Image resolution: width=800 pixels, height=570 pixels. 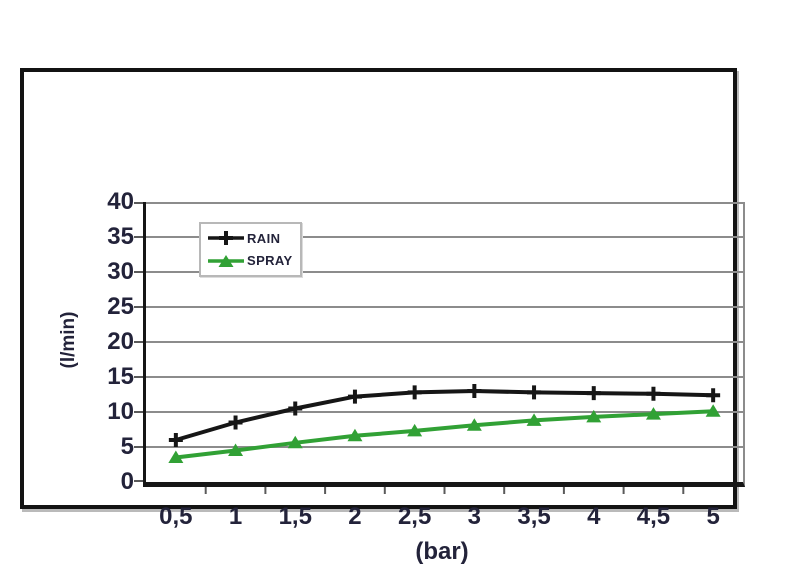 What do you see at coordinates (264, 238) in the screenshot?
I see `legend-label-rain: RAIN` at bounding box center [264, 238].